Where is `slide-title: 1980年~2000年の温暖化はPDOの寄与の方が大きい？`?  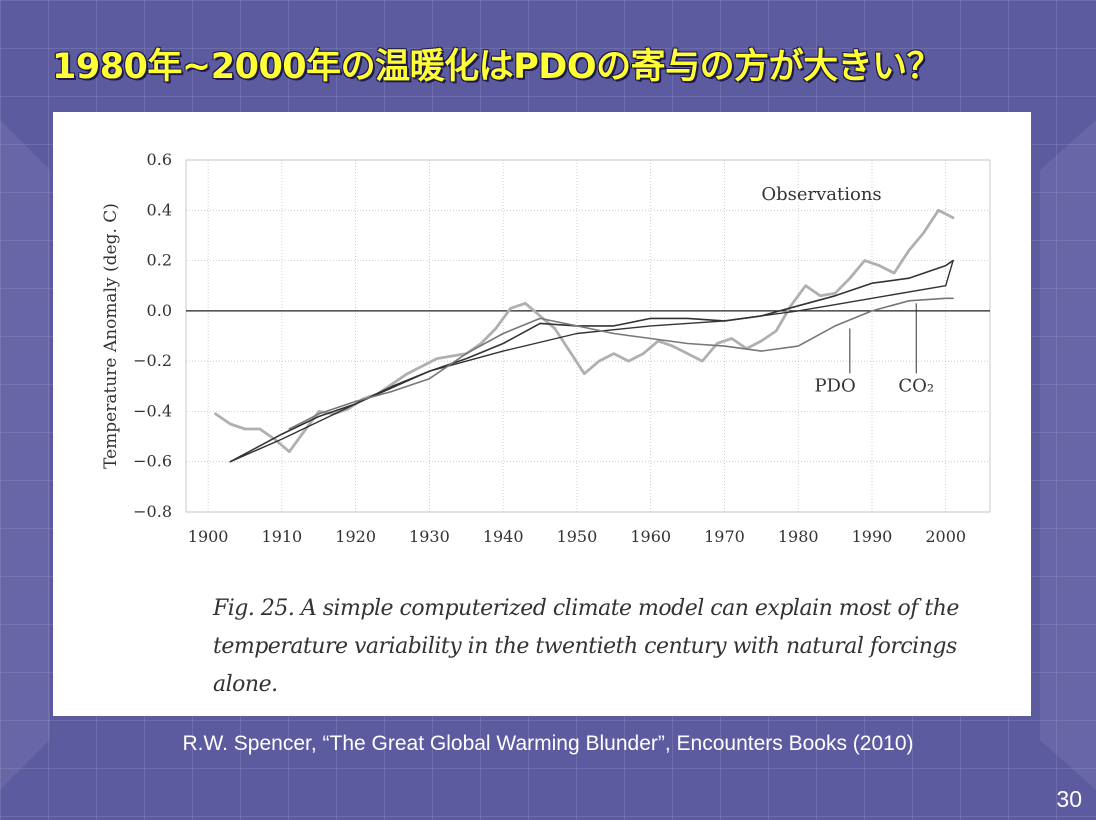 slide-title: 1980年~2000年の温暖化はPDOの寄与の方が大きい？ is located at coordinates (497, 67).